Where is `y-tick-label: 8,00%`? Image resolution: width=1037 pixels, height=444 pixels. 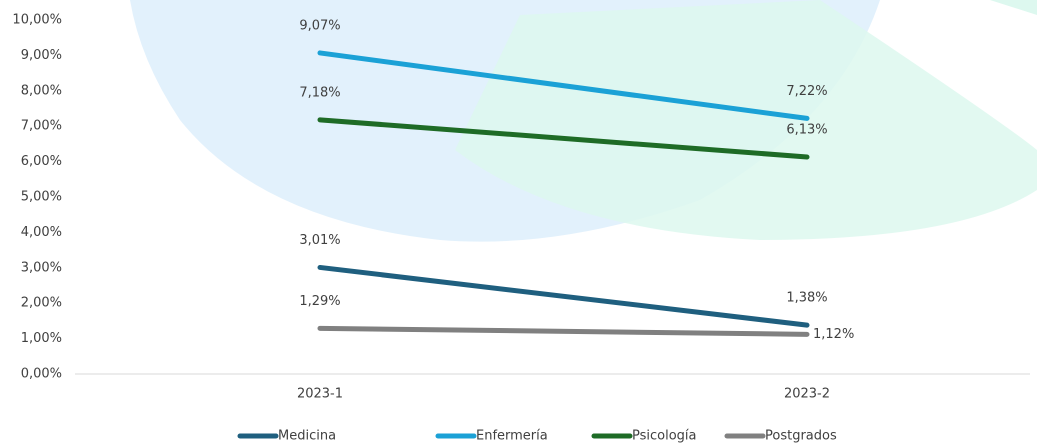
y-tick-label: 8,00% is located at coordinates (41, 90).